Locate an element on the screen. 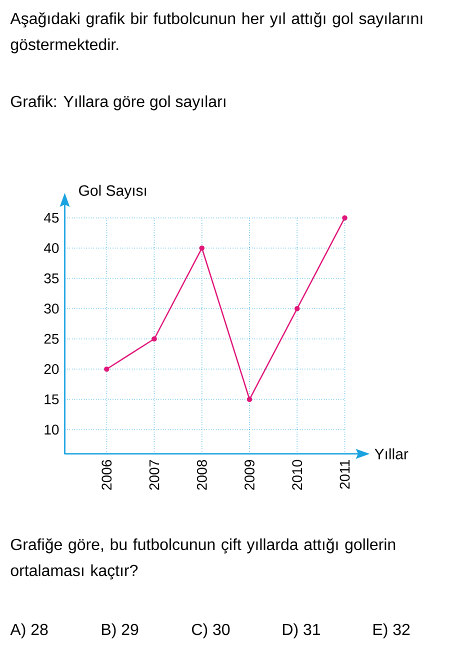  x-tick-label: 2009 is located at coordinates (249, 475).